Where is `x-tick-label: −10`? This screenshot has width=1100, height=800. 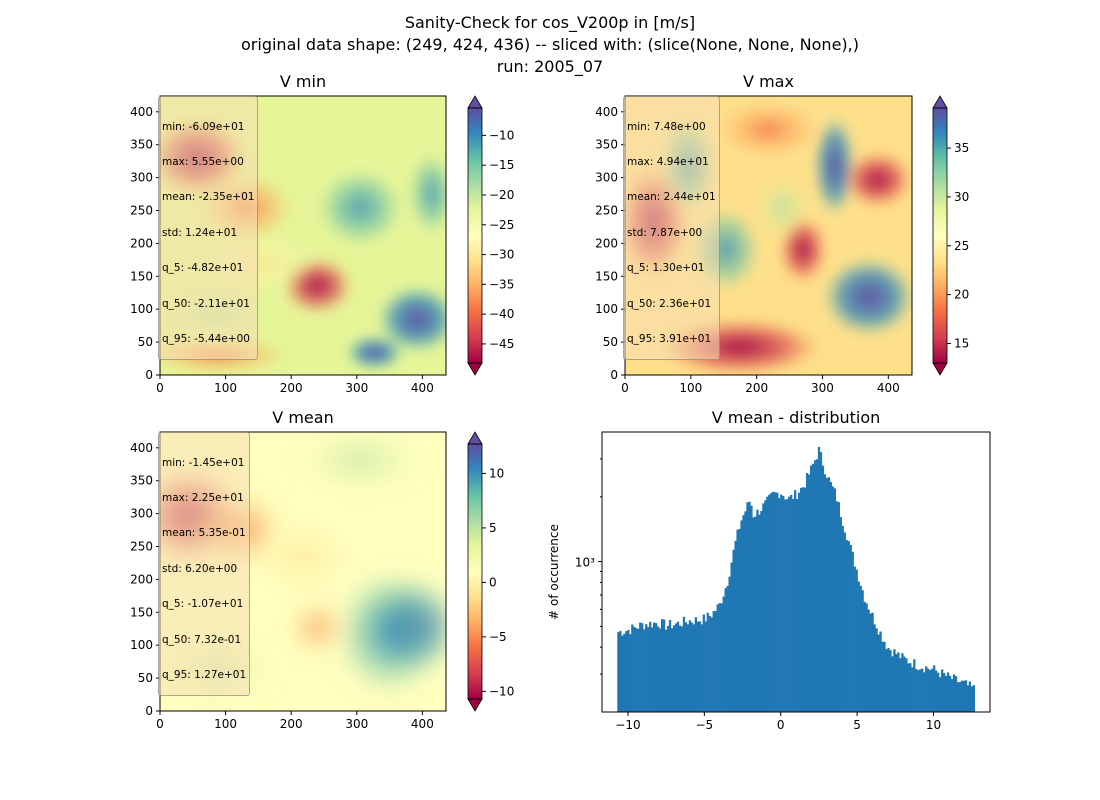 x-tick-label: −10 is located at coordinates (627, 725).